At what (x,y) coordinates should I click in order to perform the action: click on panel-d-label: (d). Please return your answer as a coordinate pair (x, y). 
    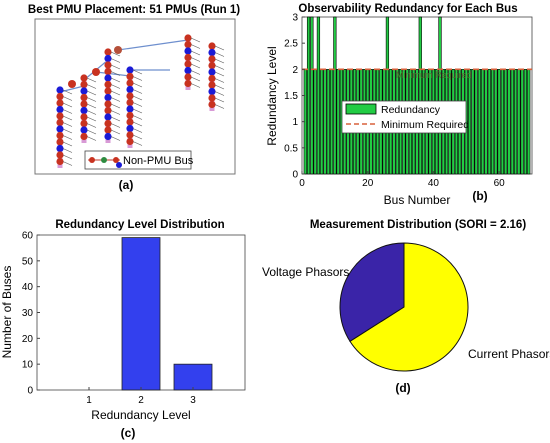
    Looking at the image, I should click on (402, 388).